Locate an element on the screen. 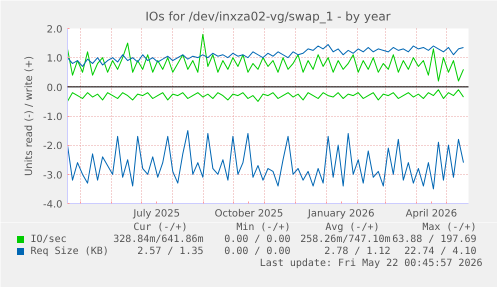 The image size is (497, 287). legend-label: Req Size (KB) is located at coordinates (69, 251).